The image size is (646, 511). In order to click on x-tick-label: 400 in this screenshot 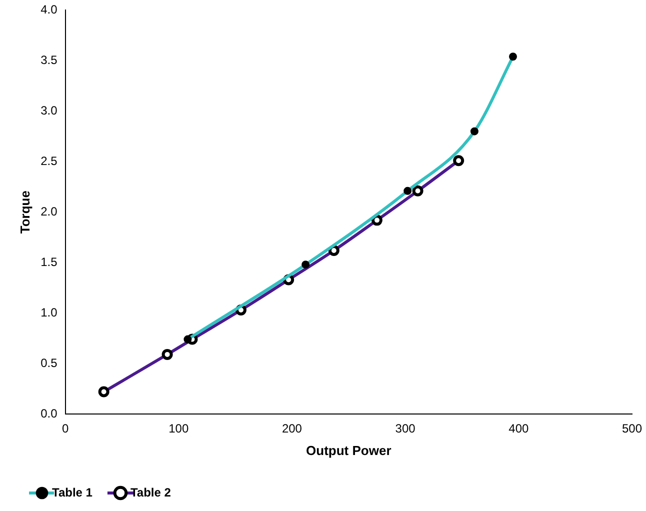, I will do `click(518, 429)`.